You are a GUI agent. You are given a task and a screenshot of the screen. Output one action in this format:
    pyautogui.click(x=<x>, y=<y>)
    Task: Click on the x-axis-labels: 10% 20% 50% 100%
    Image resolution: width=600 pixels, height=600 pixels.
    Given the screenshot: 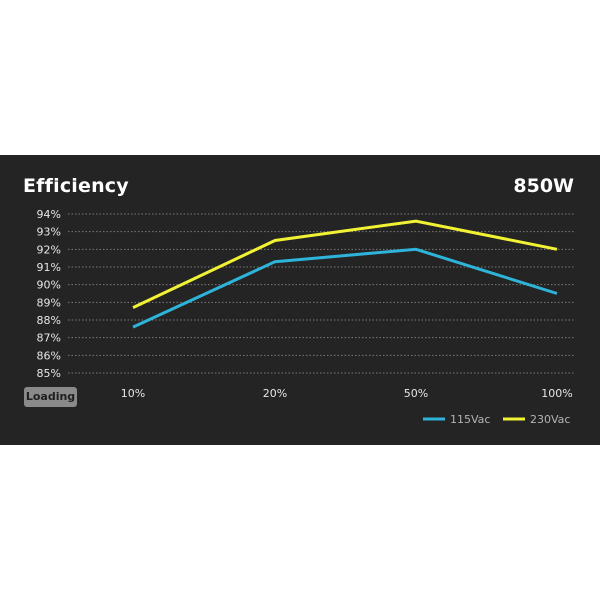 What is the action you would take?
    pyautogui.click(x=347, y=393)
    